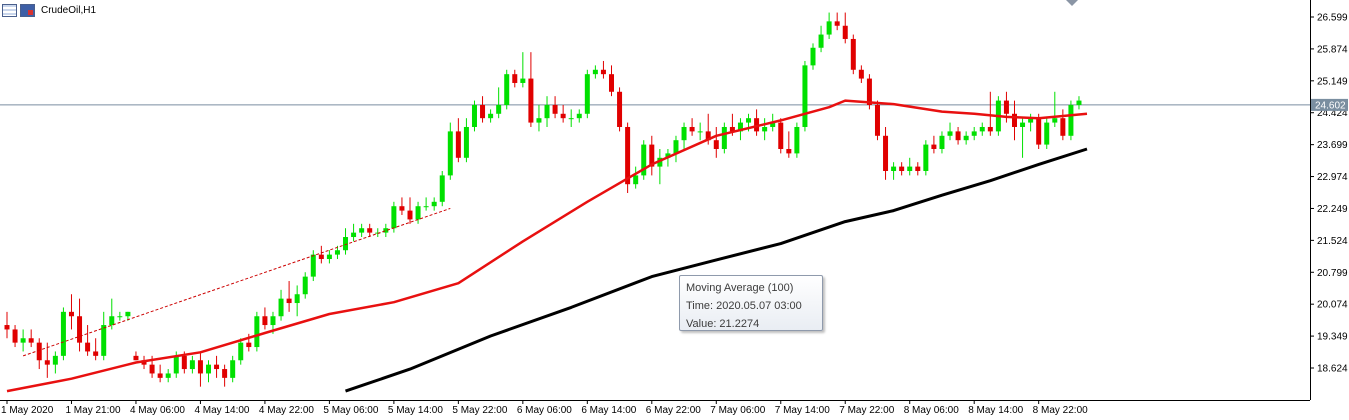 This screenshot has height=420, width=1349. What do you see at coordinates (27, 10) in the screenshot?
I see `chart-window-icon` at bounding box center [27, 10].